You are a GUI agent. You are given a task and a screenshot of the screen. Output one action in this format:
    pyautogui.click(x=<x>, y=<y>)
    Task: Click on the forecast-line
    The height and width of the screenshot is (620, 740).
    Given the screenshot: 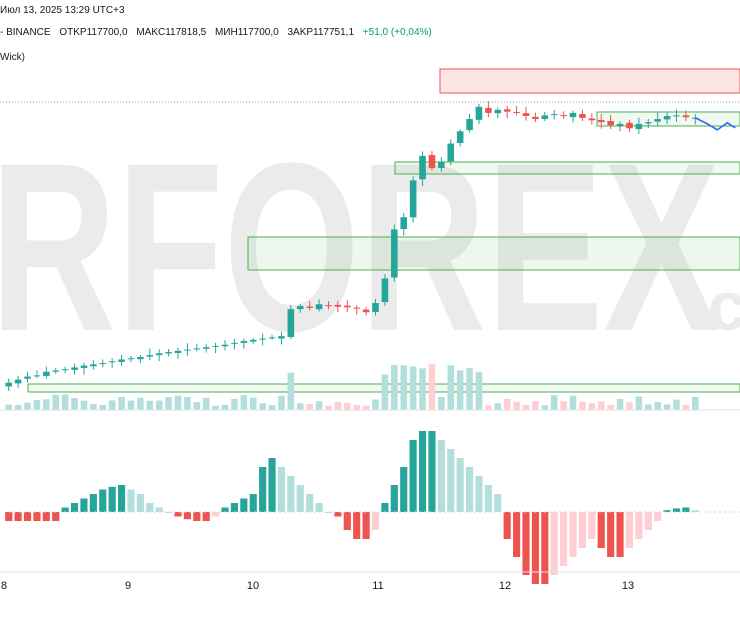 What is the action you would take?
    pyautogui.click(x=715, y=124)
    